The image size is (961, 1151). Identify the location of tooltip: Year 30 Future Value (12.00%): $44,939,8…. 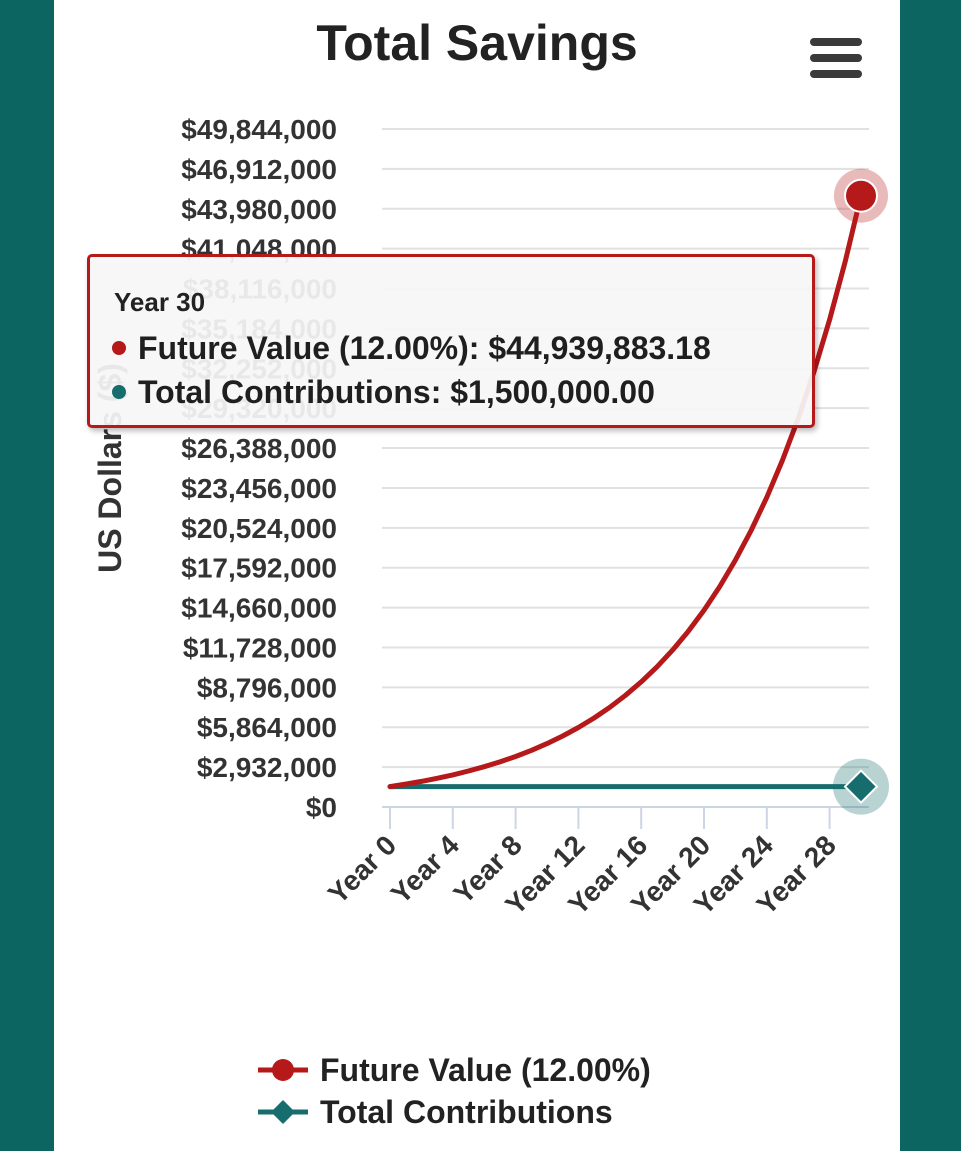
(451, 341).